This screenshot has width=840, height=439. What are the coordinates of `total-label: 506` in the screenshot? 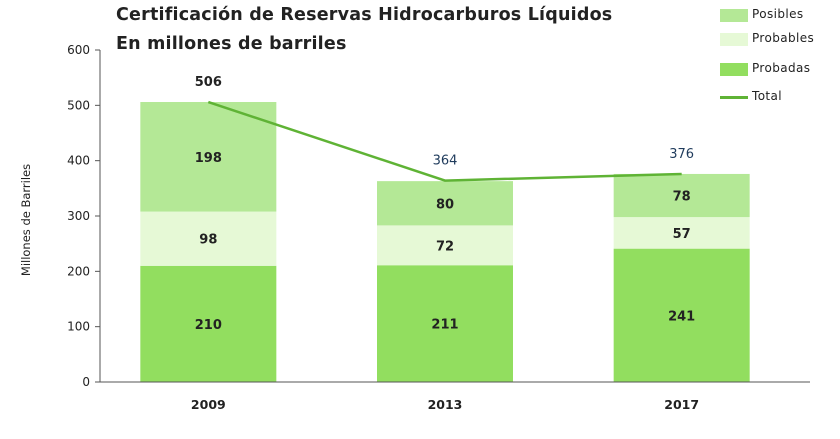 It's located at (208, 82).